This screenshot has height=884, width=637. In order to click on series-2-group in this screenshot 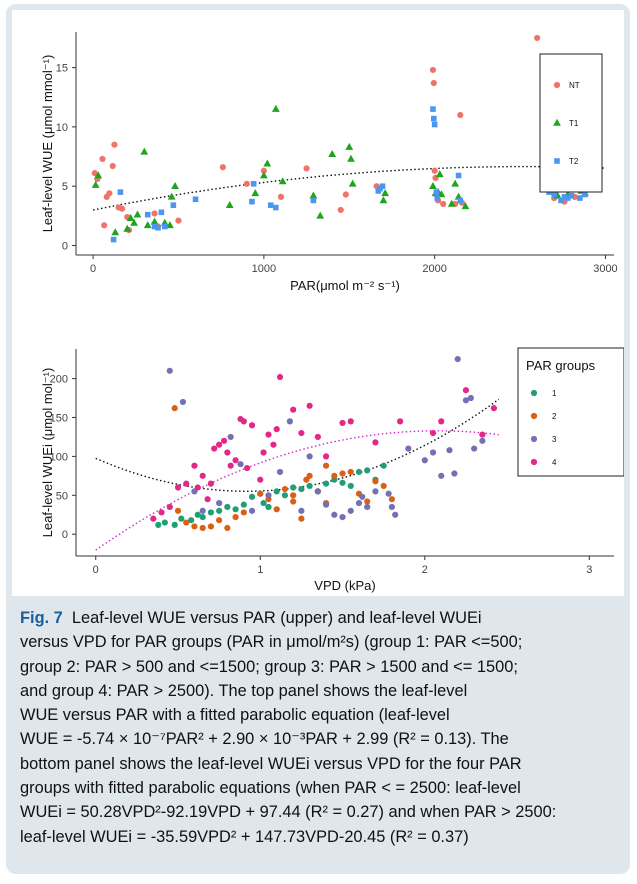, I will do `click(326, 438)`.